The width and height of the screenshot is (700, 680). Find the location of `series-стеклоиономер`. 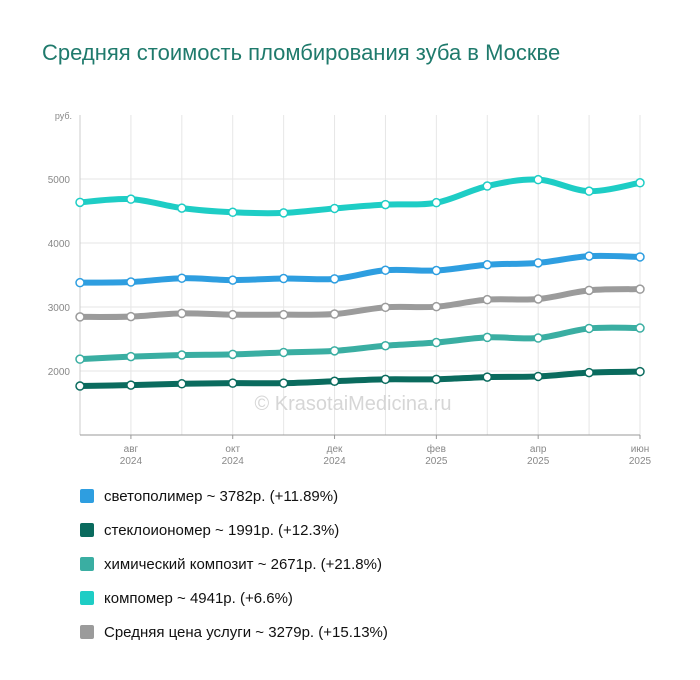

series-стеклоиономер is located at coordinates (360, 378).